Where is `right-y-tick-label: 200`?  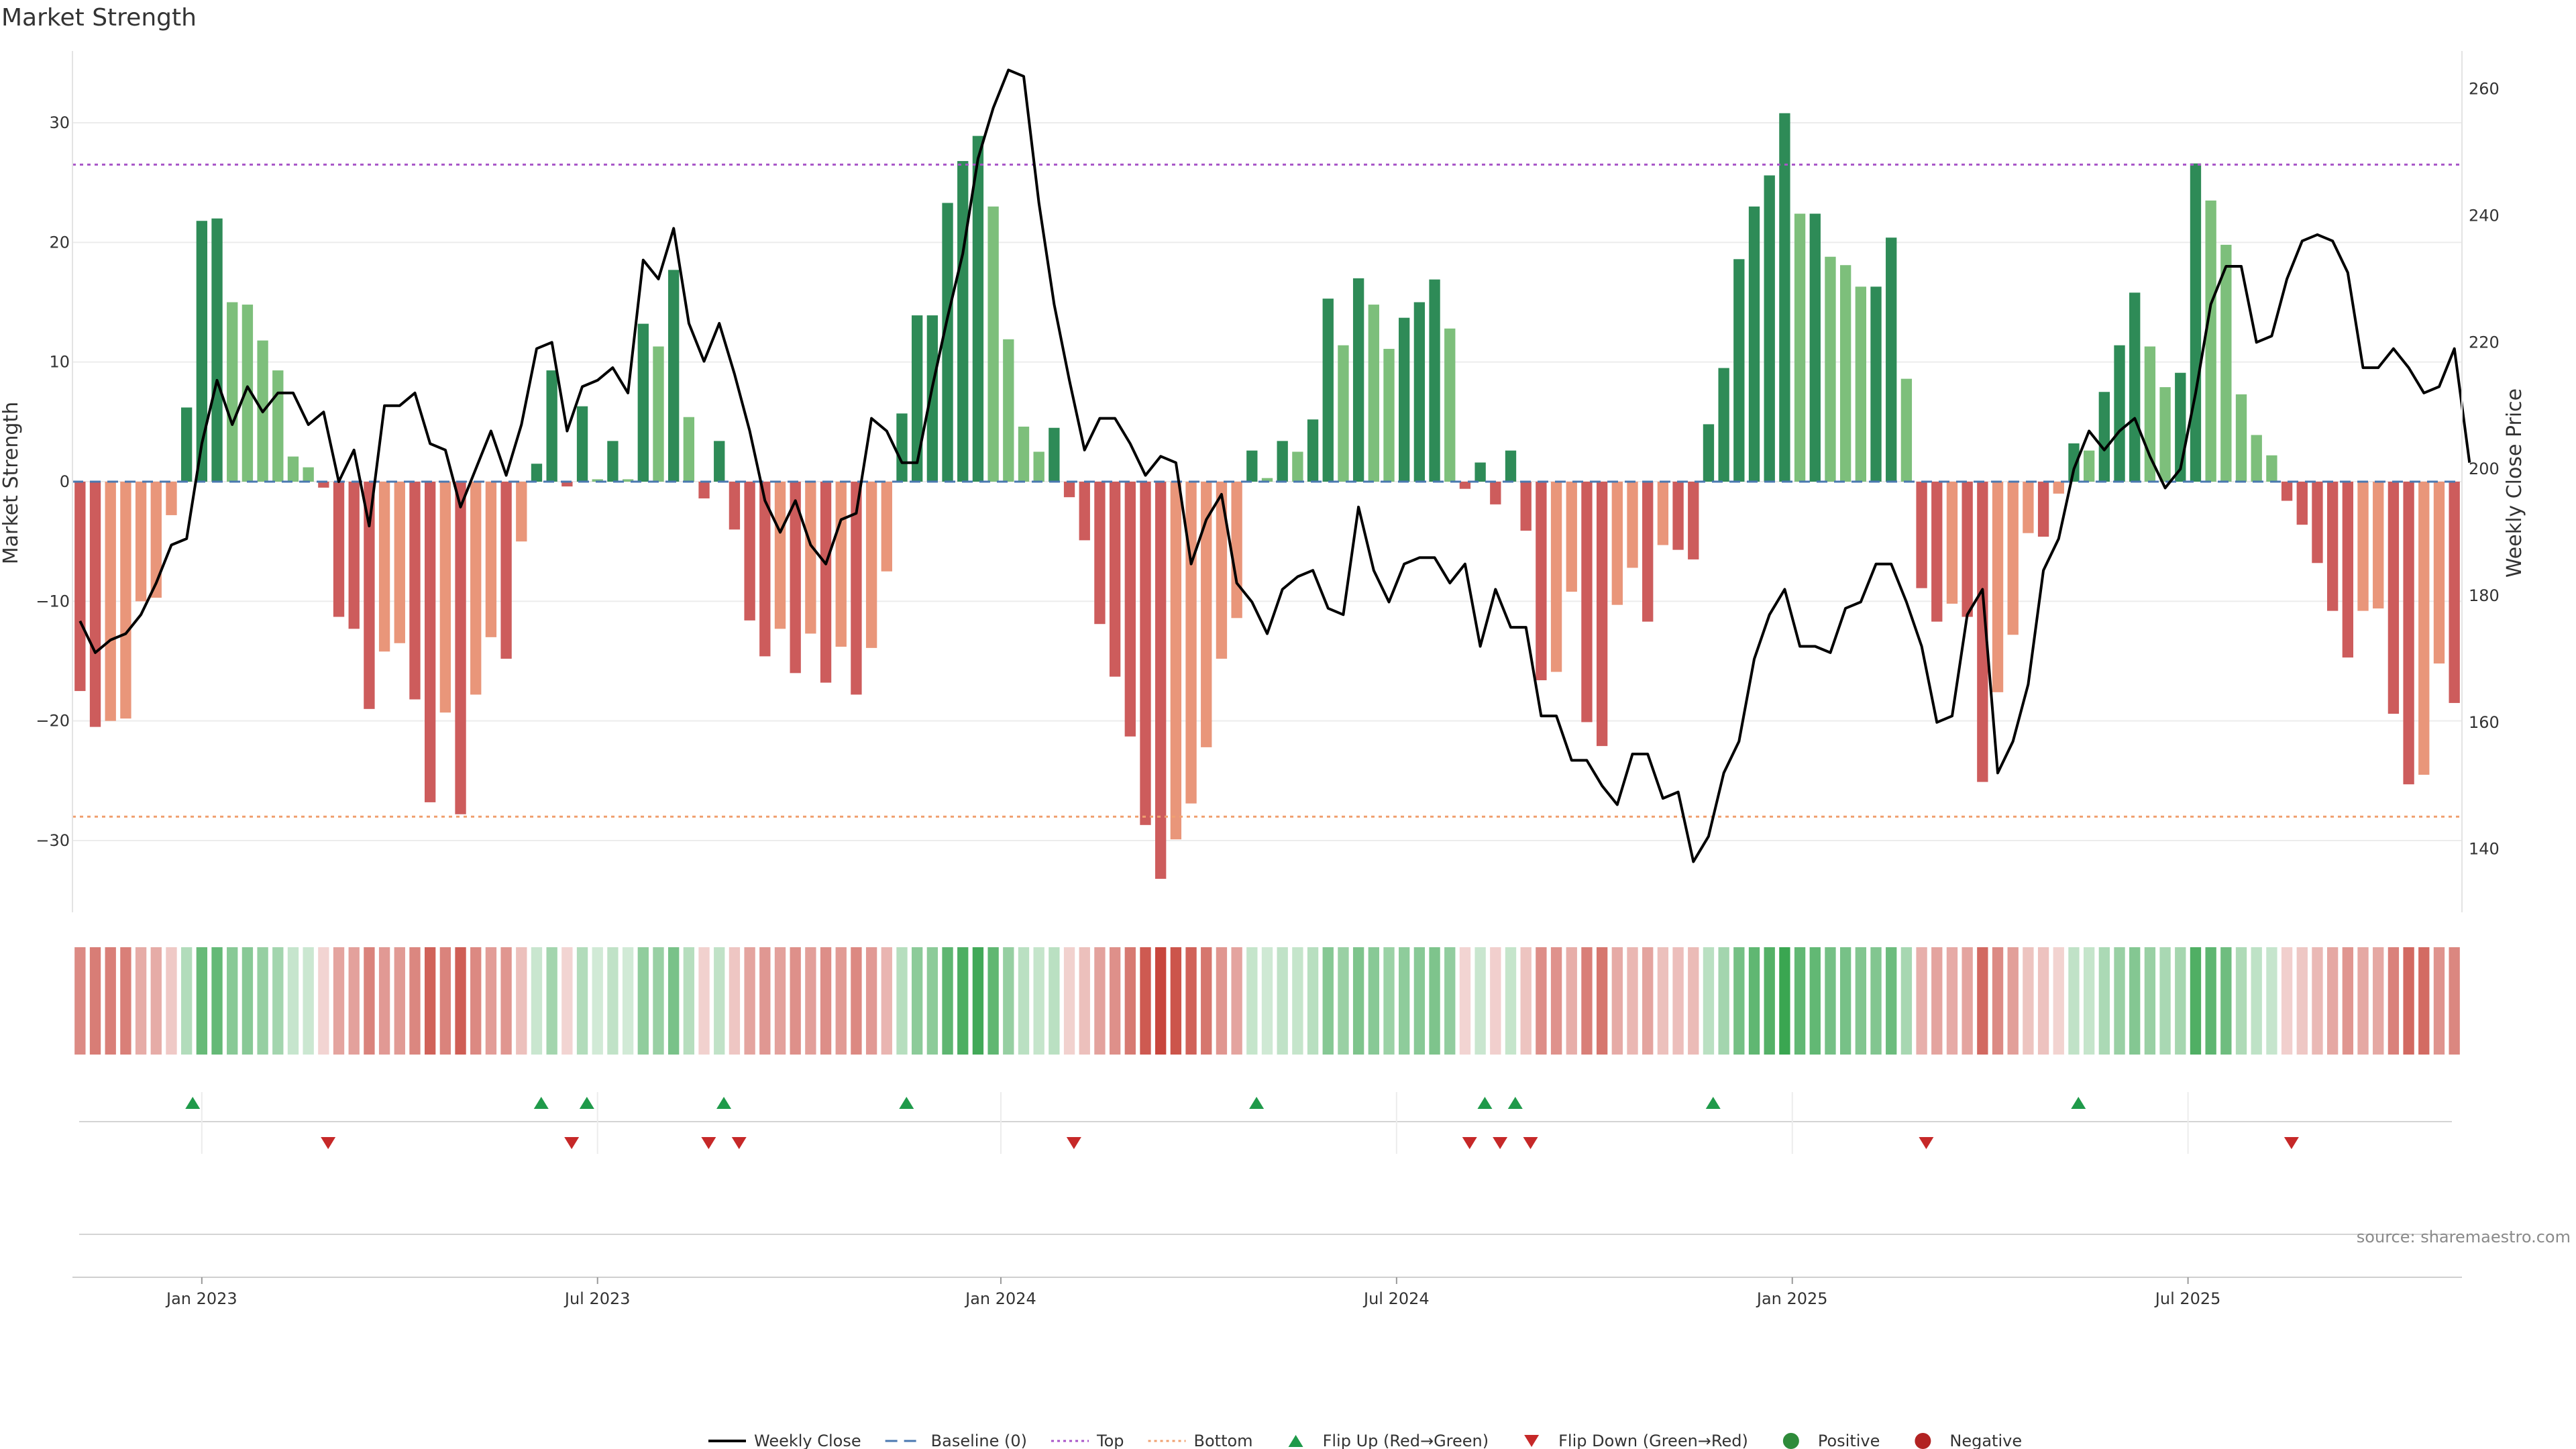
right-y-tick-label: 200 is located at coordinates (2484, 469).